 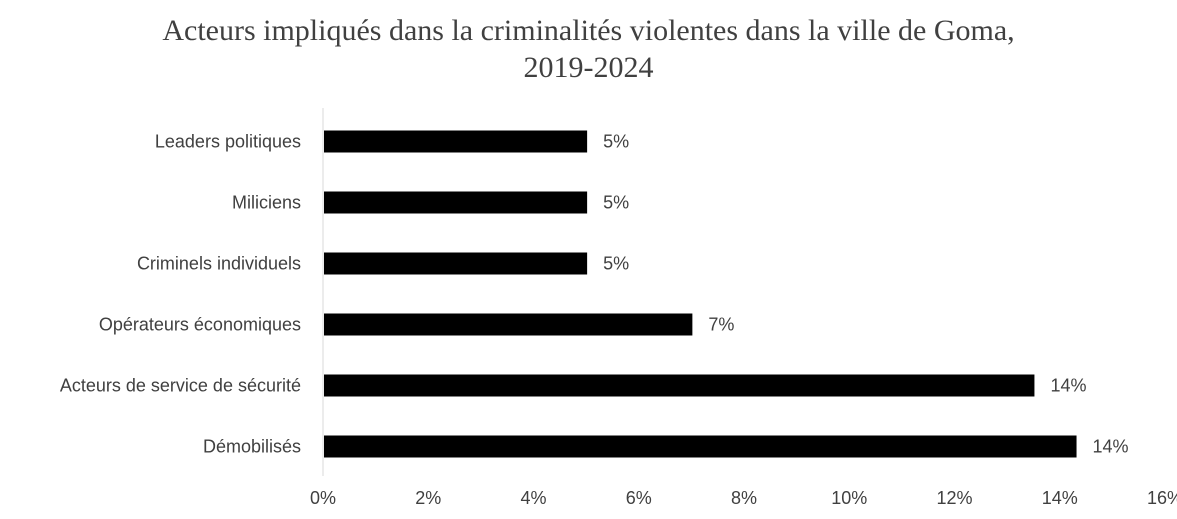 What do you see at coordinates (180, 386) in the screenshot?
I see `category-label: Acteurs de service de sécurité` at bounding box center [180, 386].